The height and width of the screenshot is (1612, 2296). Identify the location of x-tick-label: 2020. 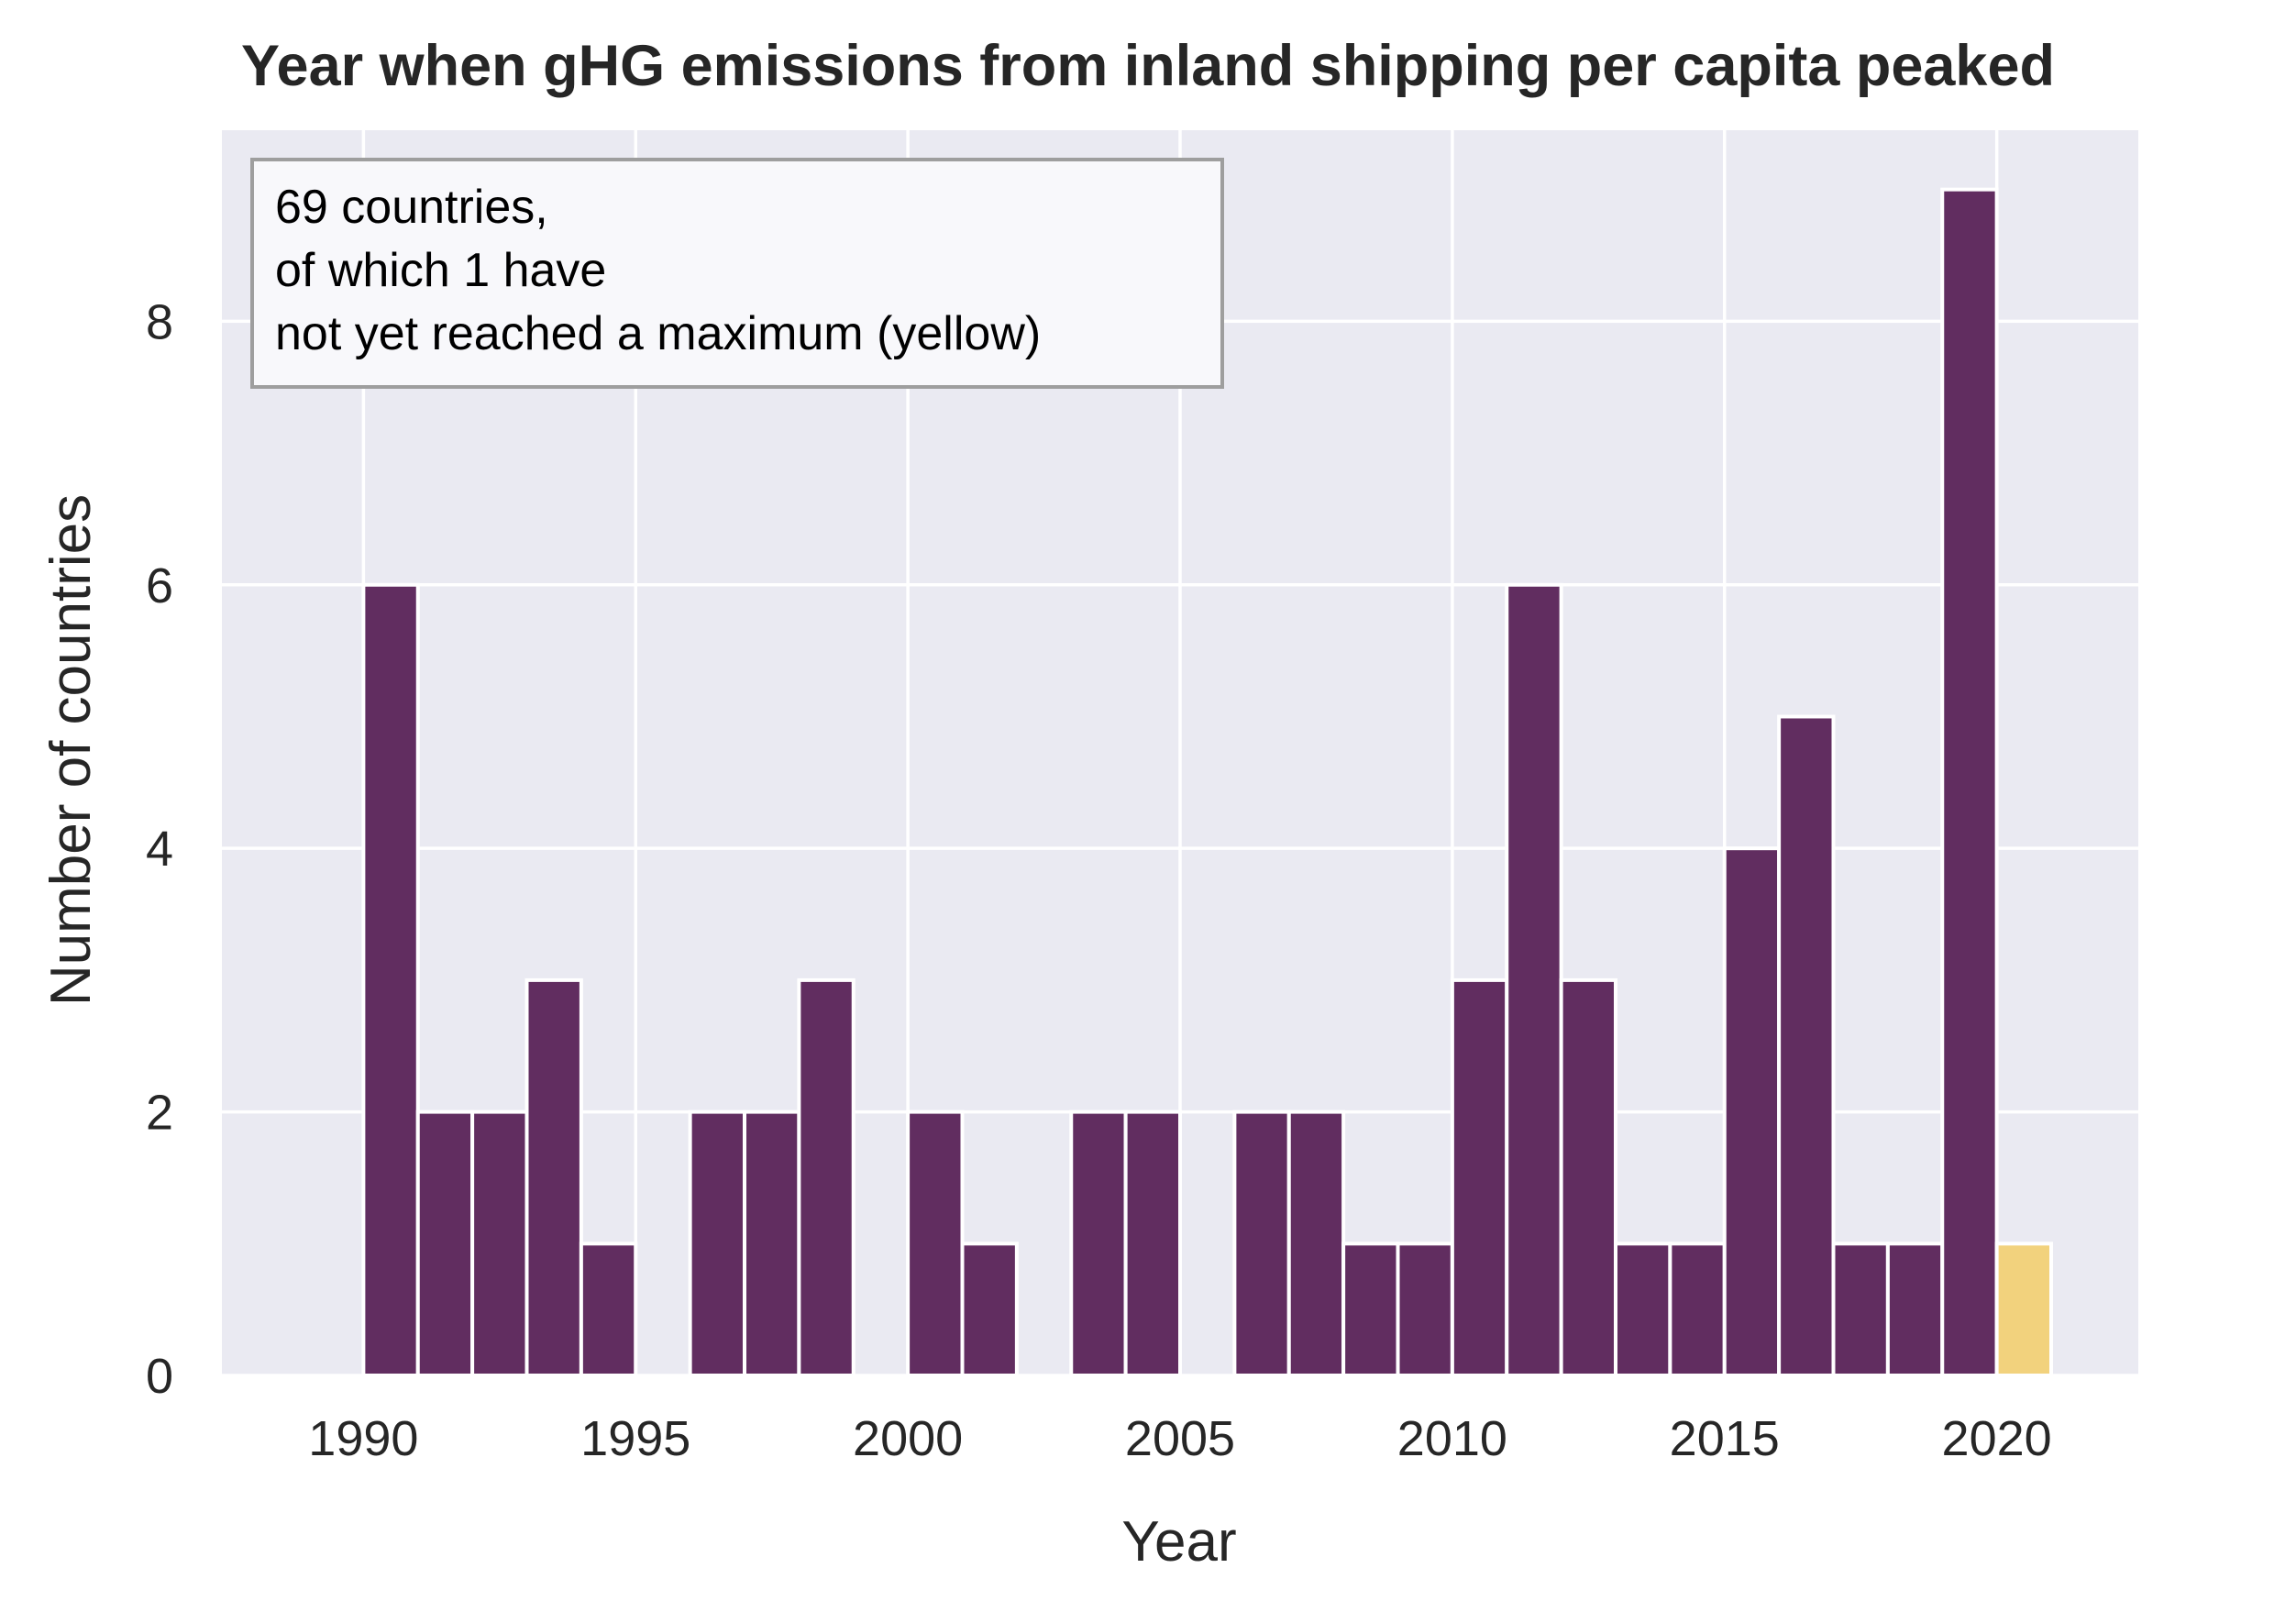
(1997, 1438).